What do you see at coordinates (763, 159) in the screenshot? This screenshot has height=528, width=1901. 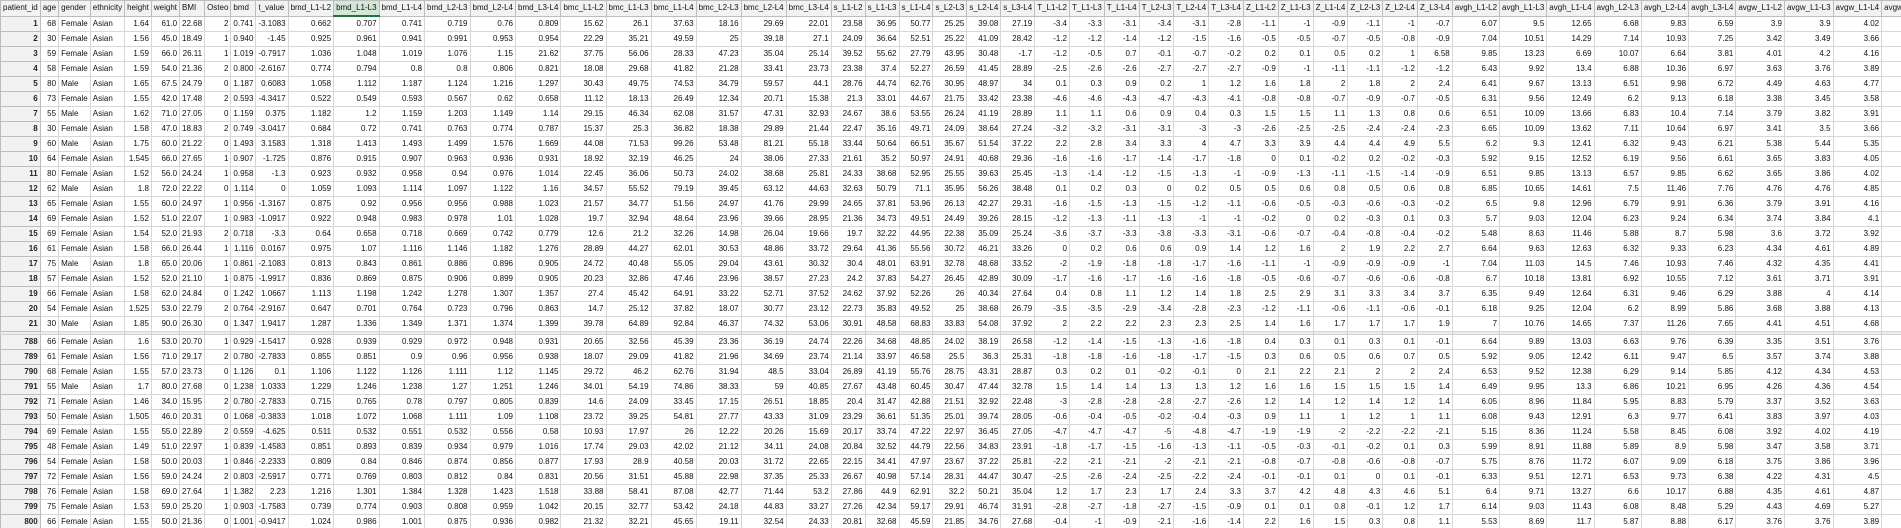 I see `table-cell: 38.06` at bounding box center [763, 159].